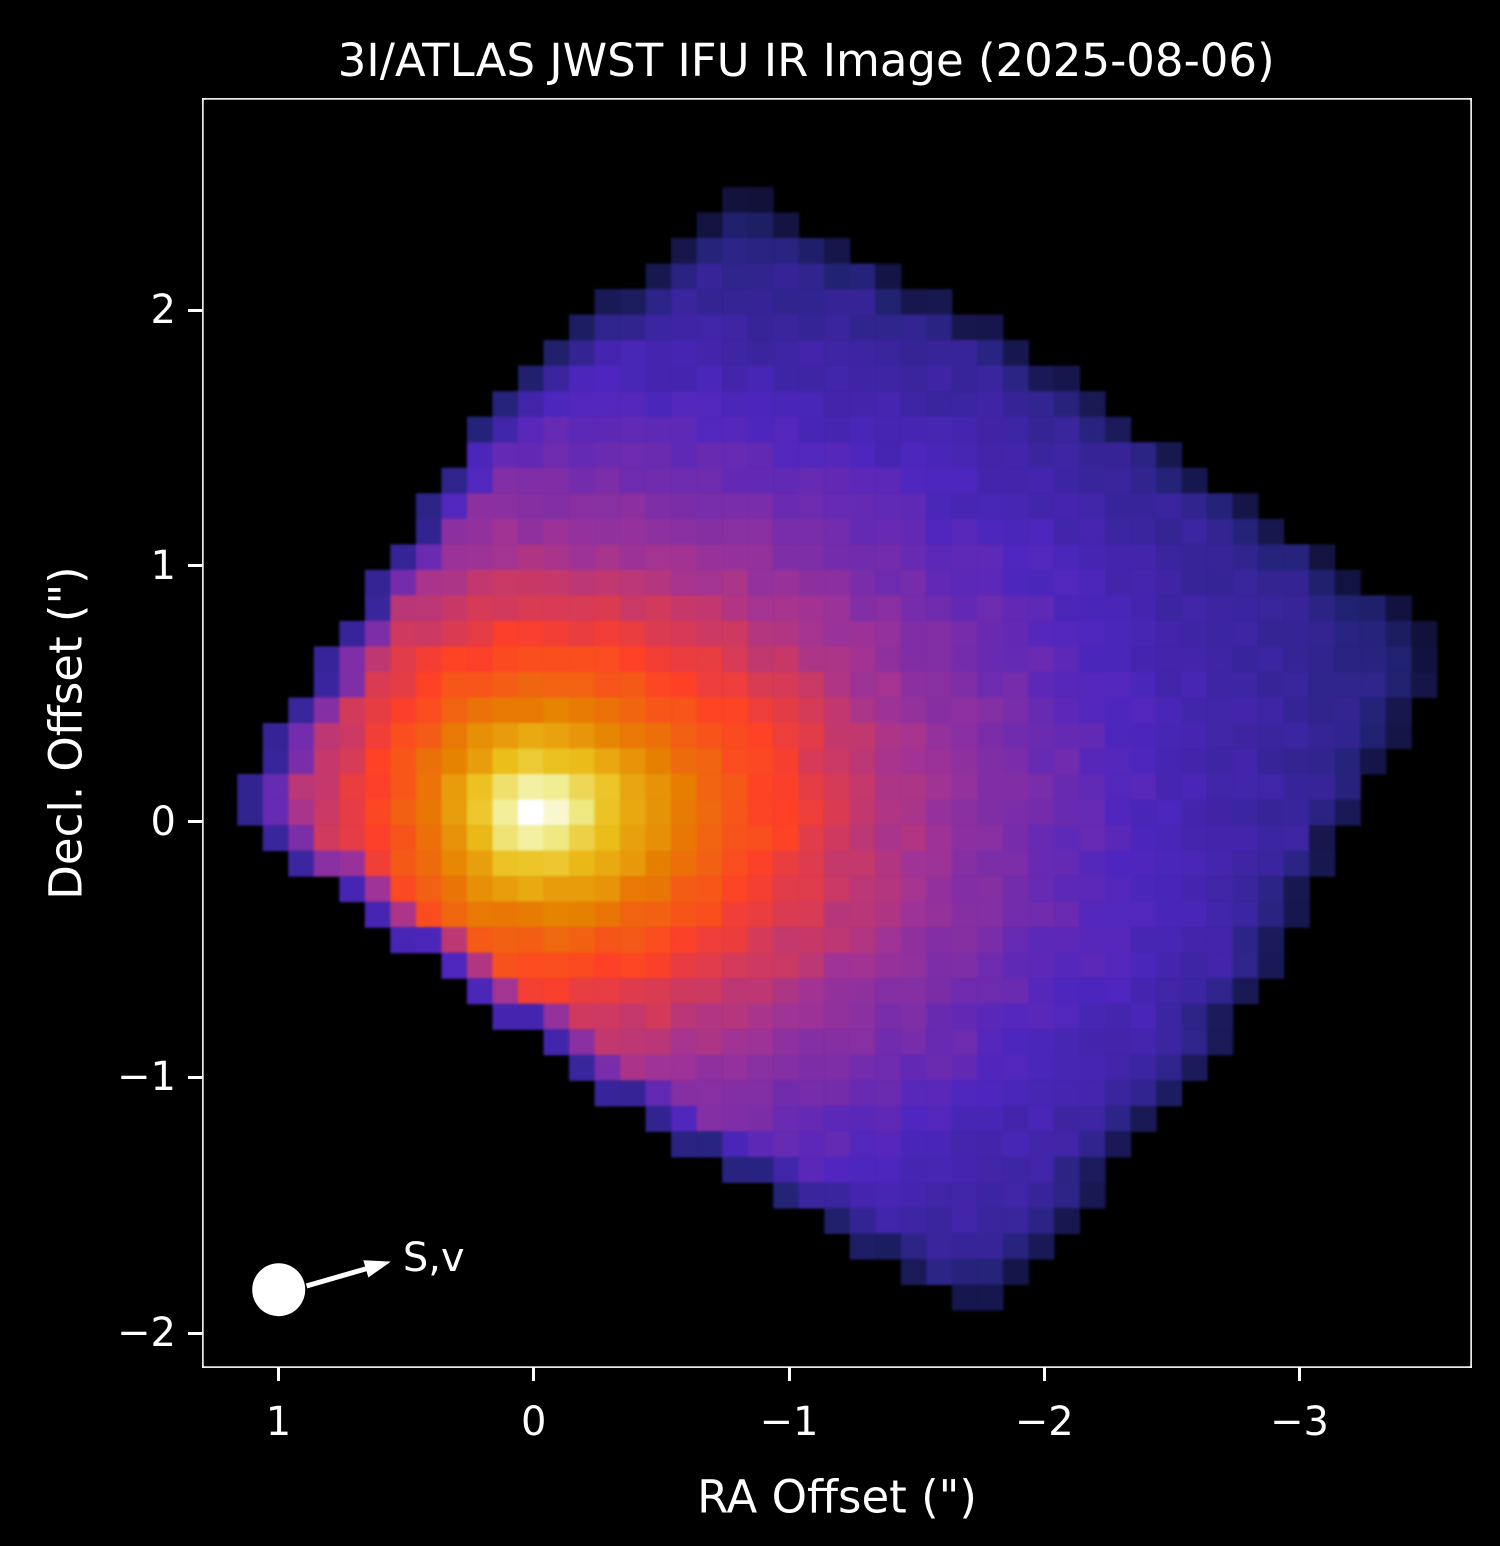 This screenshot has height=1546, width=1500. What do you see at coordinates (806, 60) in the screenshot?
I see `plot-title: 3I/ATLAS JWST IFU IR Image (2025-08-06)` at bounding box center [806, 60].